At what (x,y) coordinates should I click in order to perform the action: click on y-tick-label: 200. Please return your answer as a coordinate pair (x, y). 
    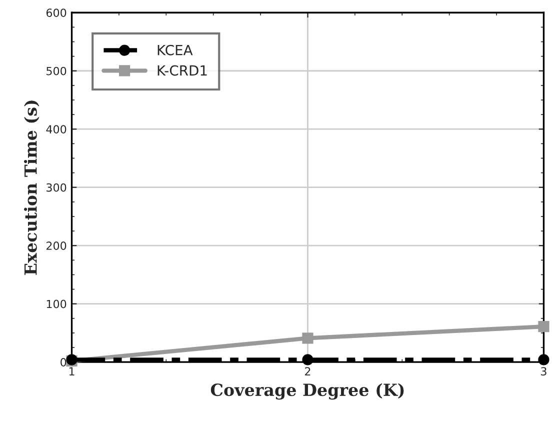
    Looking at the image, I should click on (56, 246).